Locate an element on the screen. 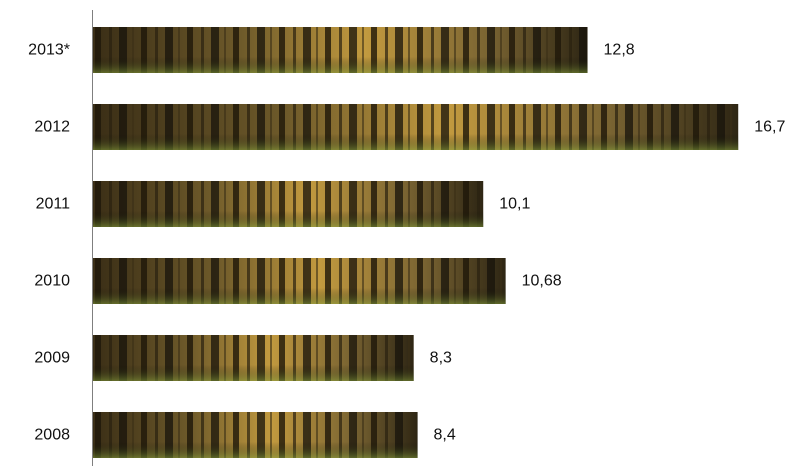 This screenshot has height=466, width=787. data-label: 12,8 is located at coordinates (619, 50).